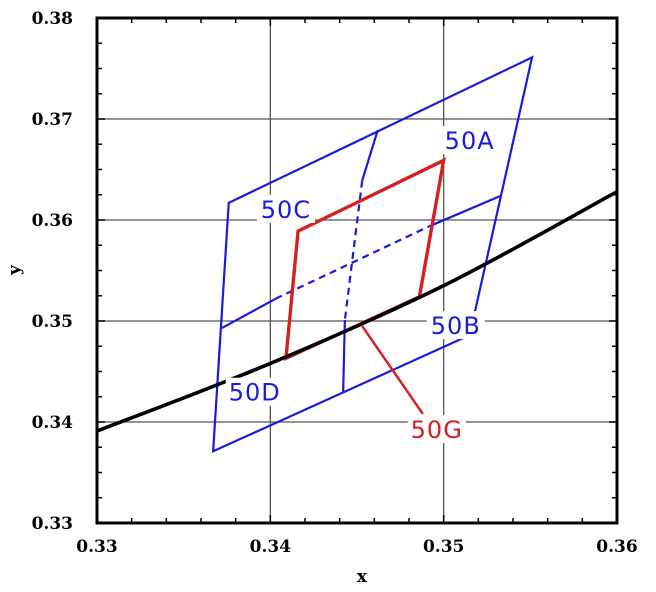 This screenshot has height=592, width=656. I want to click on x-tick-label: 0.34, so click(271, 547).